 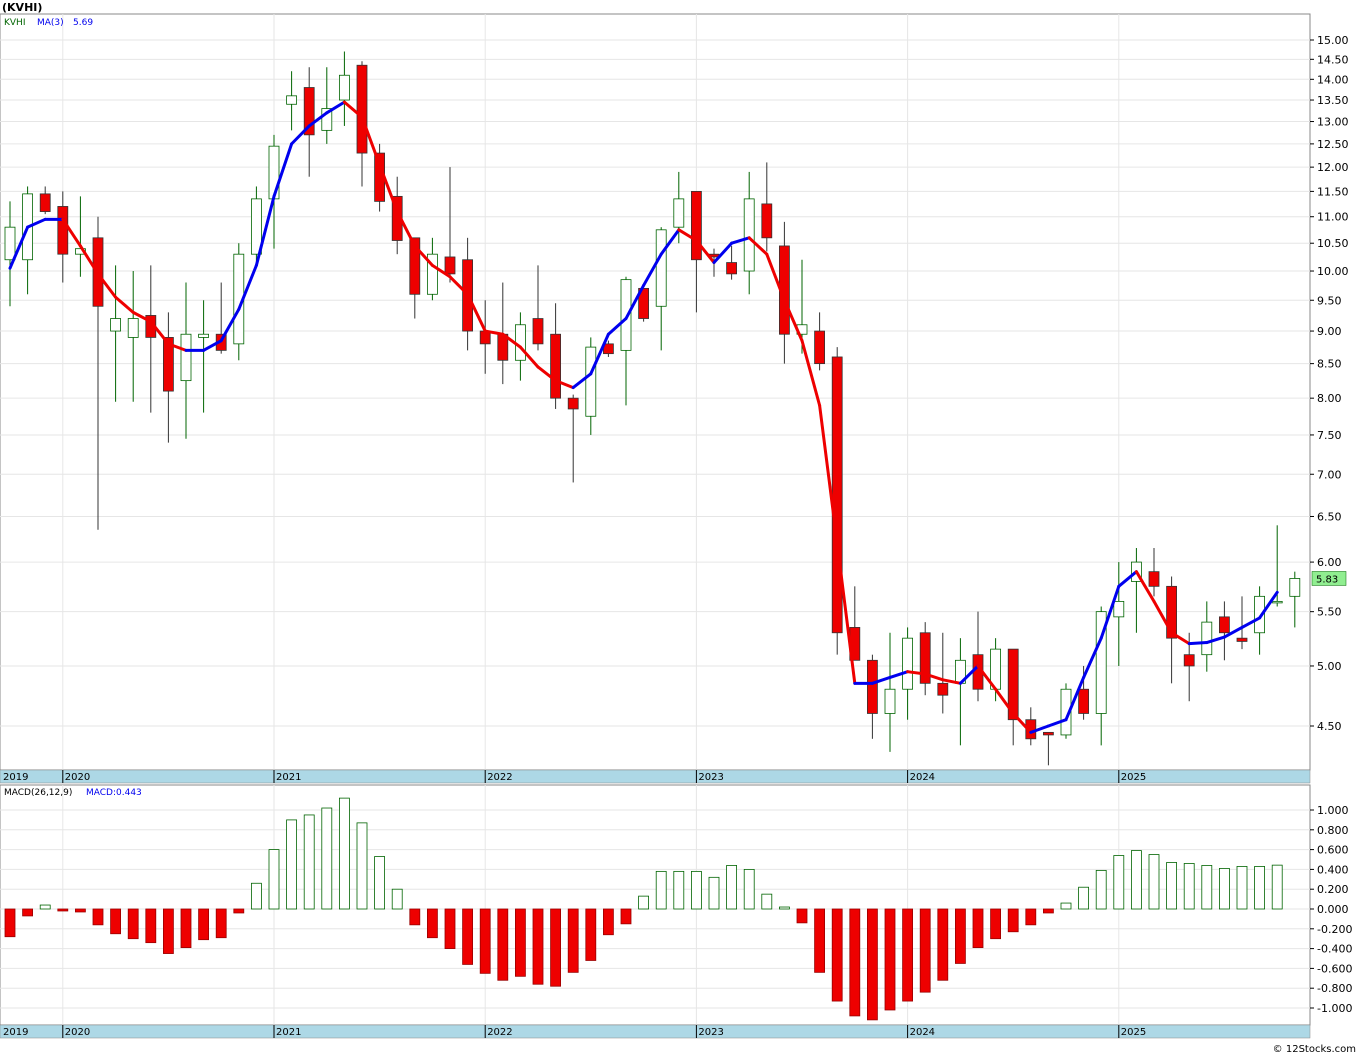 What do you see at coordinates (1333, 59) in the screenshot?
I see `price-tick-label: 14.50` at bounding box center [1333, 59].